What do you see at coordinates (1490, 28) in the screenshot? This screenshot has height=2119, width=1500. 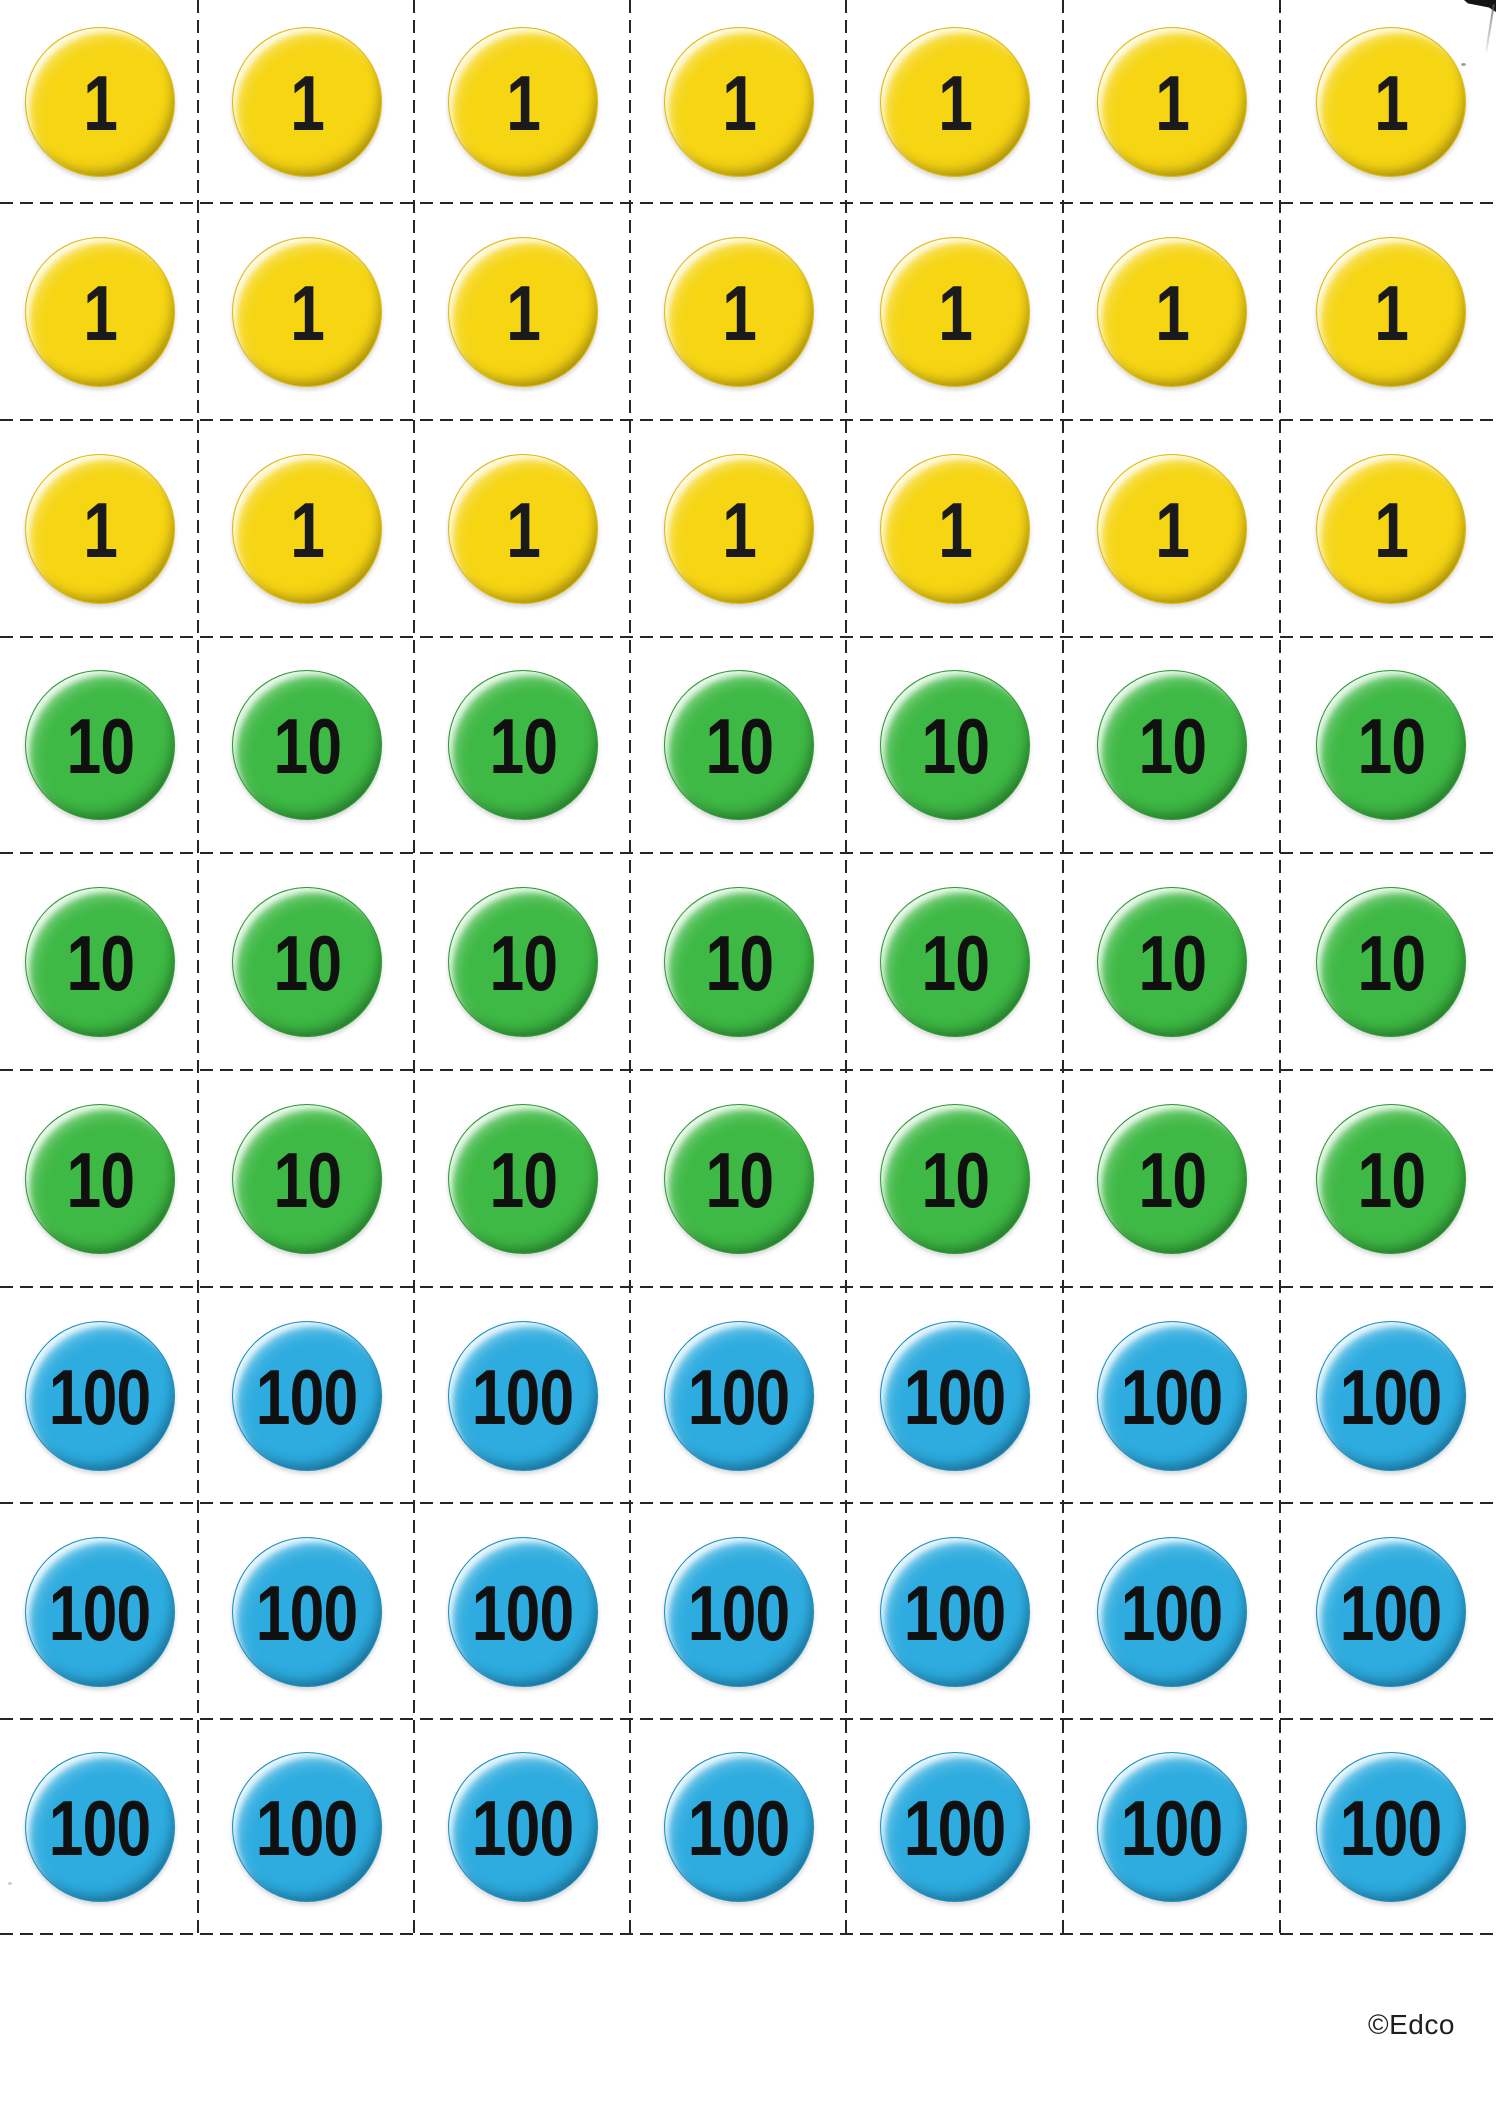 I see `scan-artifact-streak` at bounding box center [1490, 28].